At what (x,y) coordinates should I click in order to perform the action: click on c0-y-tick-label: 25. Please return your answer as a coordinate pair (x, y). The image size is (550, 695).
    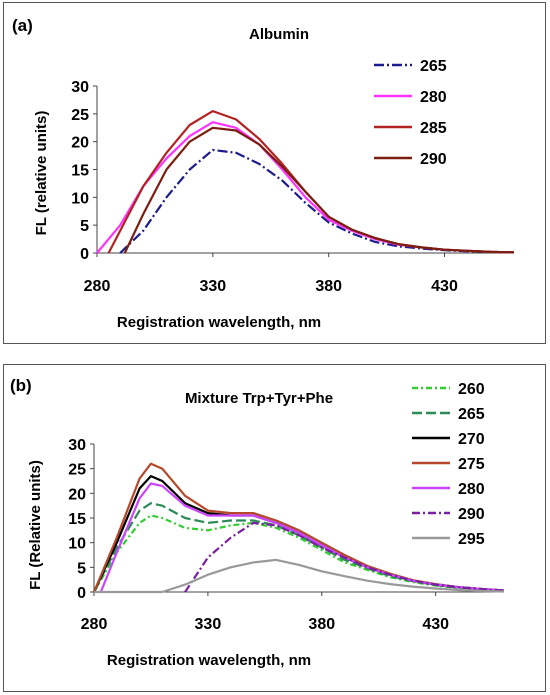
    Looking at the image, I should click on (80, 115).